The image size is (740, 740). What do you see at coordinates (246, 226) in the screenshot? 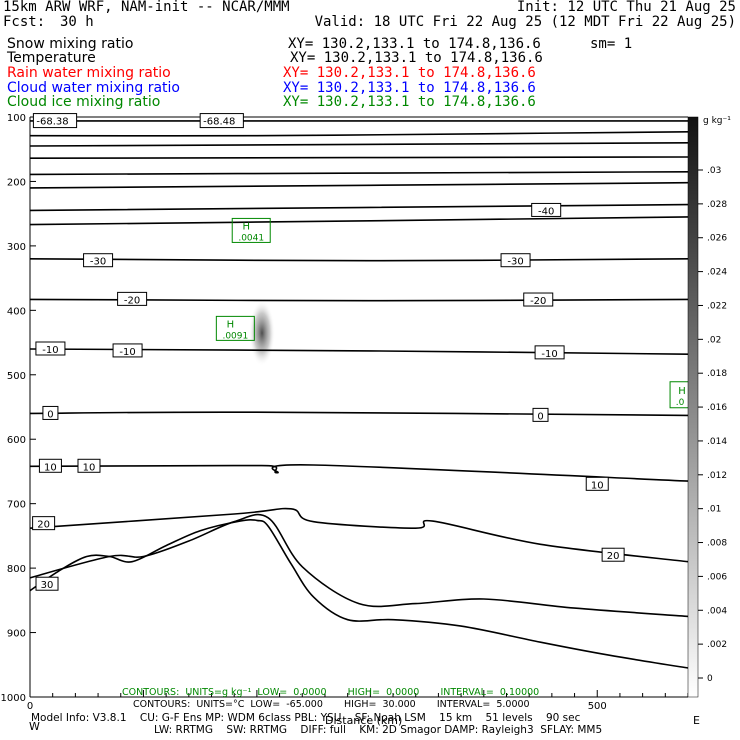
I see `ice-max-letter: H` at bounding box center [246, 226].